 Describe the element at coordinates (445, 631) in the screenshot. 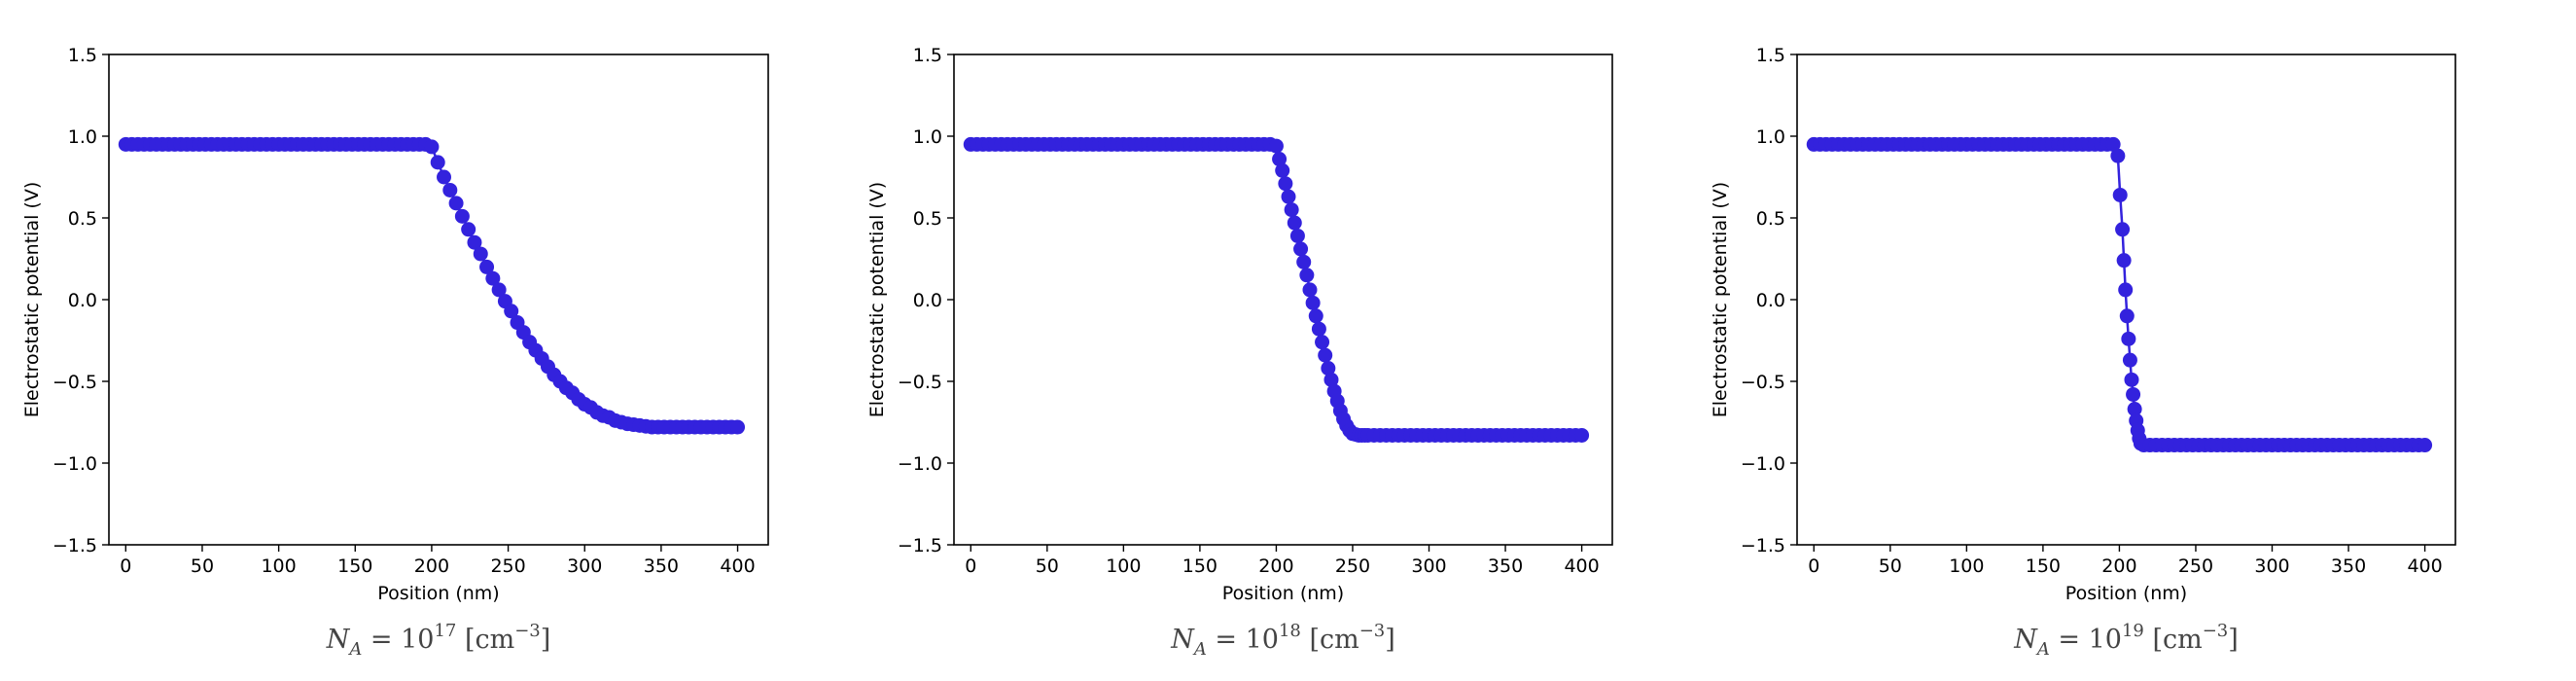

I see `caption-exponent: 17` at that location.